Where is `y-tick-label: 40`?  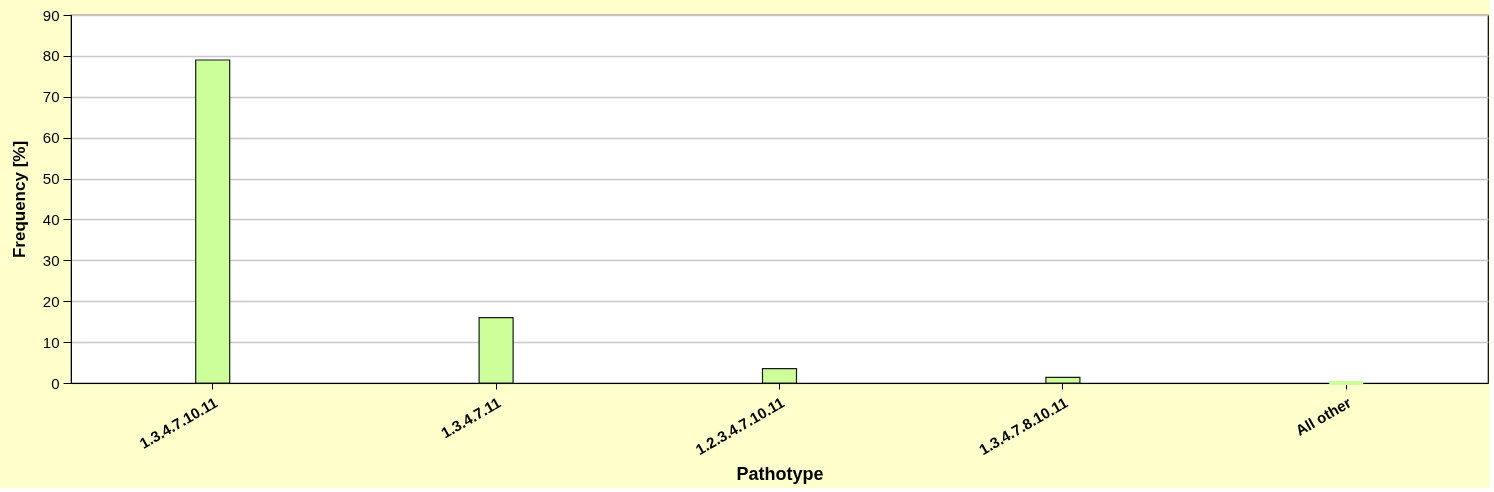 y-tick-label: 40 is located at coordinates (51, 219).